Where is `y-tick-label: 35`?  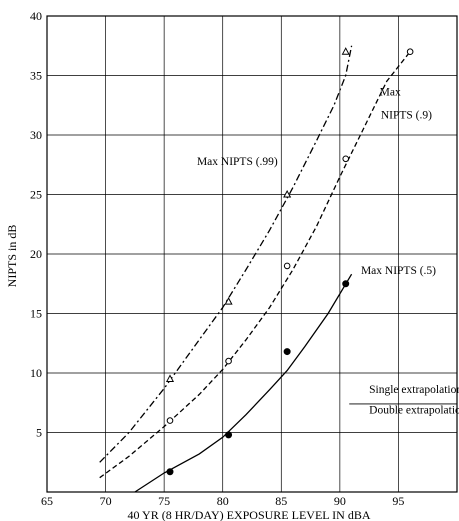 y-tick-label: 35 is located at coordinates (36, 76).